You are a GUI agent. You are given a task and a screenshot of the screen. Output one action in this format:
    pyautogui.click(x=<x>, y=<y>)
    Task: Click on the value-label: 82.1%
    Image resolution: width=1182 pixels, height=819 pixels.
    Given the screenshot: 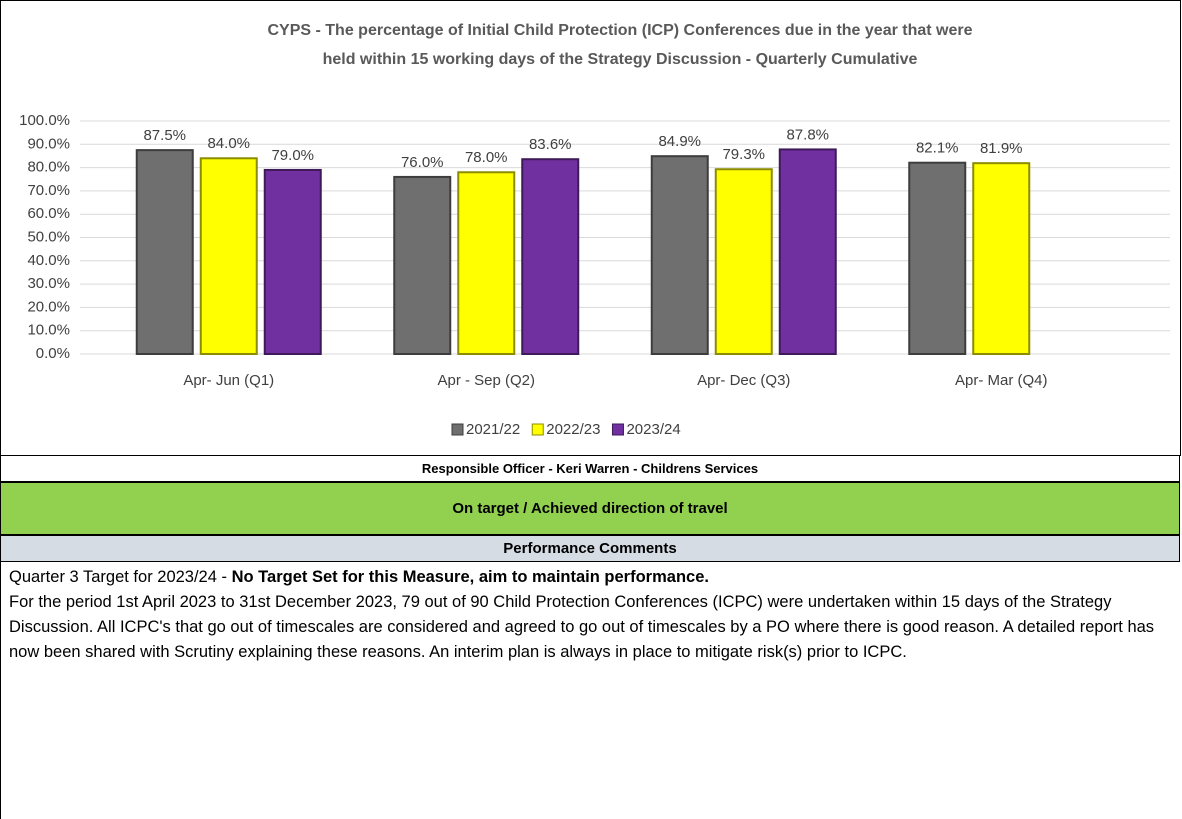 What is the action you would take?
    pyautogui.click(x=937, y=148)
    